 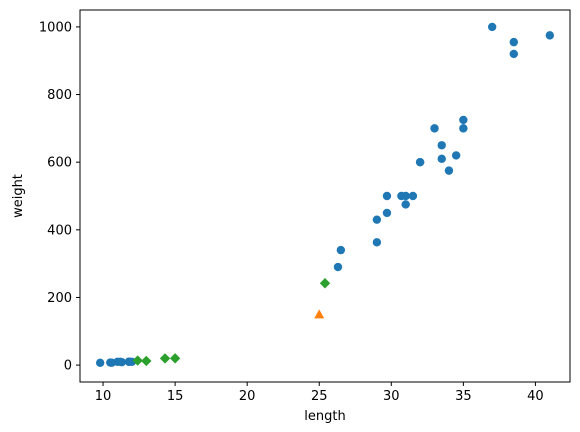 I want to click on y-tick-label: 800, so click(x=59, y=95).